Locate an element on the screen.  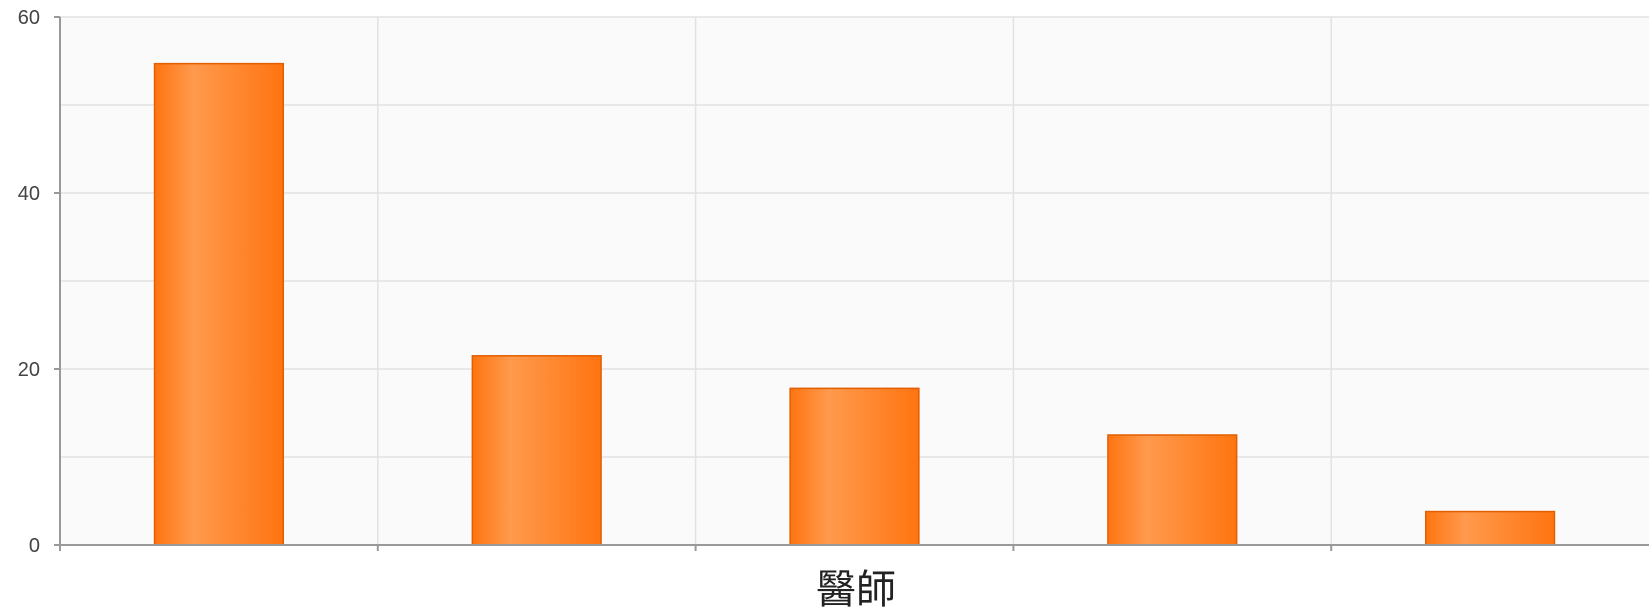
y-tick-labels: 0 20 40 60 is located at coordinates (29, 282).